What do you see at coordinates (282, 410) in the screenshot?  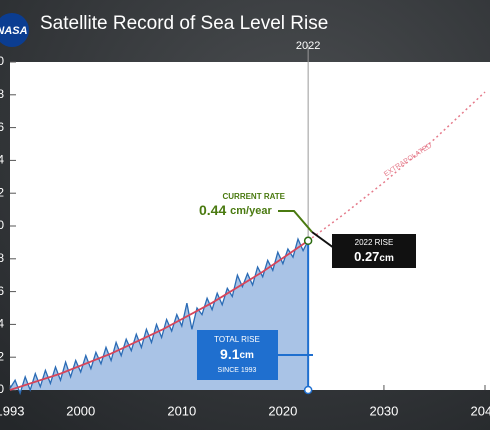 I see `x-tick-label: 2020` at bounding box center [282, 410].